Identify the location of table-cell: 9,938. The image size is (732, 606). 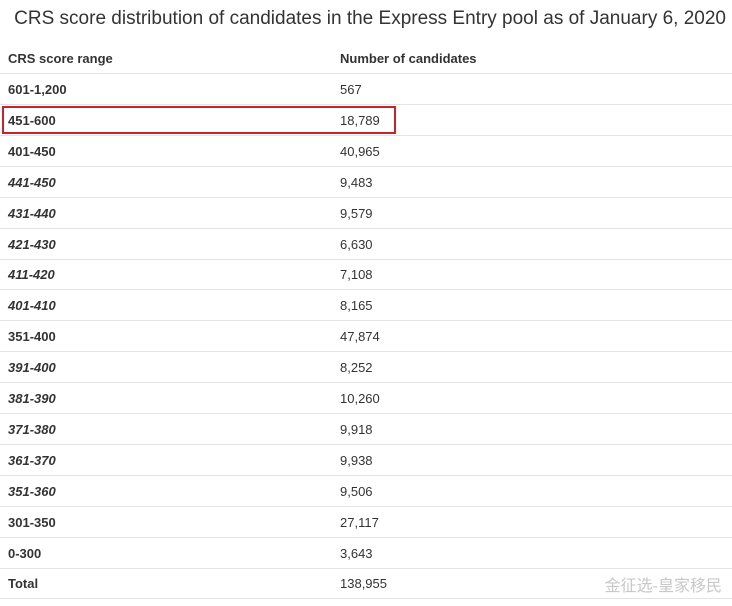
(356, 460).